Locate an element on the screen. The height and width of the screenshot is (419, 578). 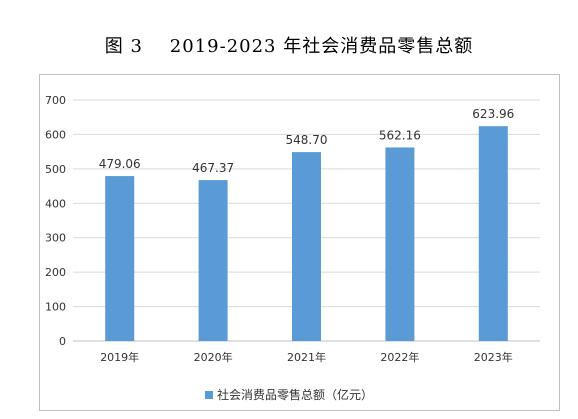
legend-label: 社会消费品零售总额（亿元） is located at coordinates (294, 395).